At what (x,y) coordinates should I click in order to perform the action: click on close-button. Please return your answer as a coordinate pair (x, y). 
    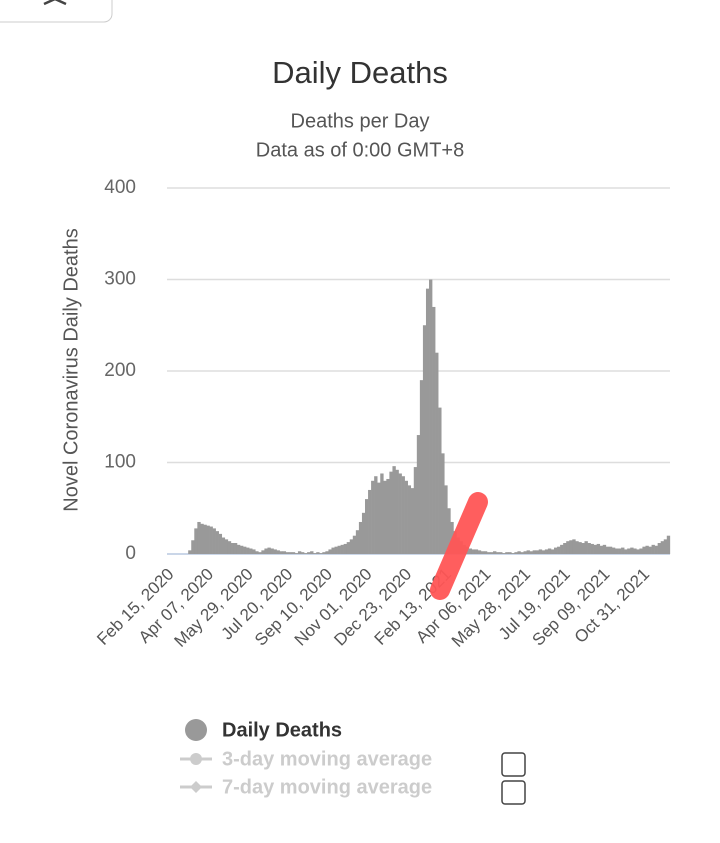
    Looking at the image, I should click on (56, 11).